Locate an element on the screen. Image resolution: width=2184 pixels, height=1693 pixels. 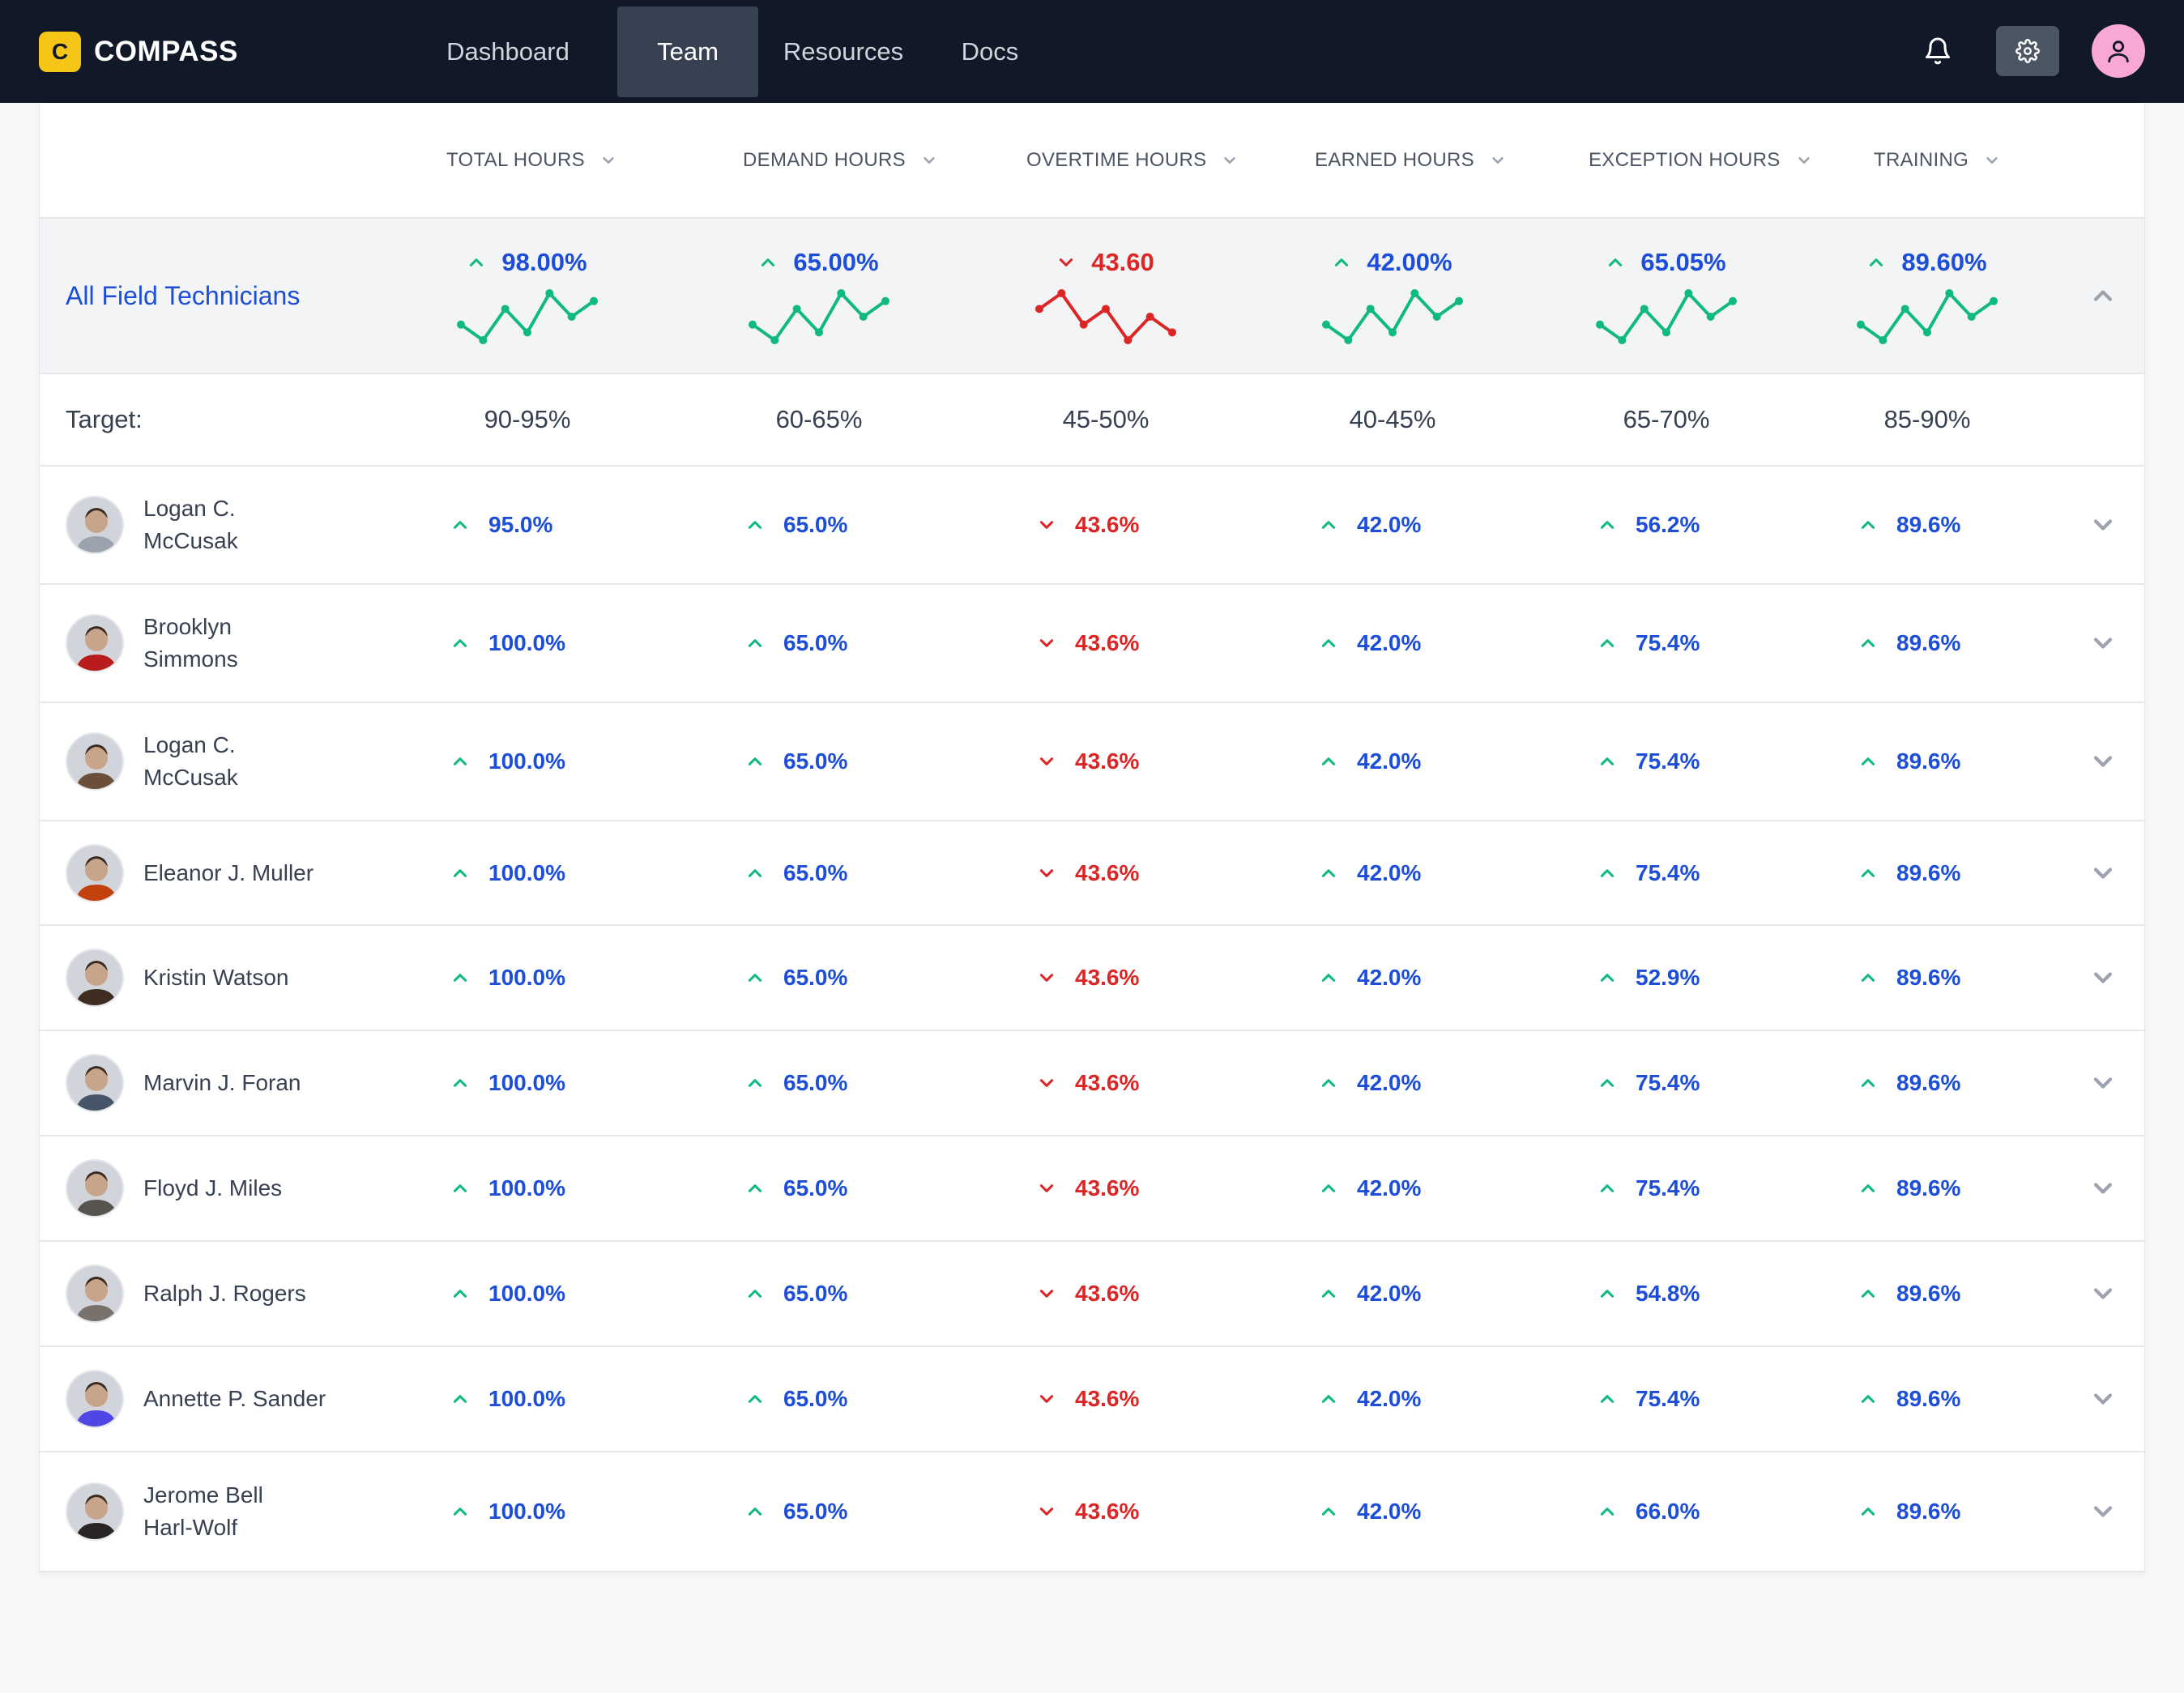
person-name: Jerome Bell Harl-Wolf is located at coordinates (203, 1511).